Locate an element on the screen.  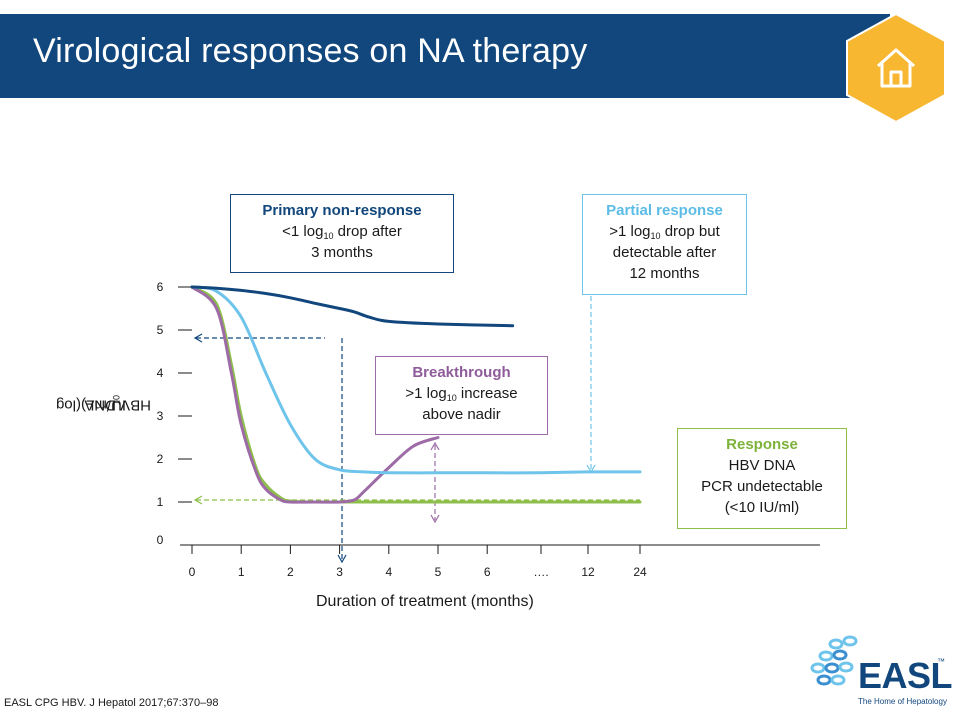
home-button is located at coordinates (896, 68).